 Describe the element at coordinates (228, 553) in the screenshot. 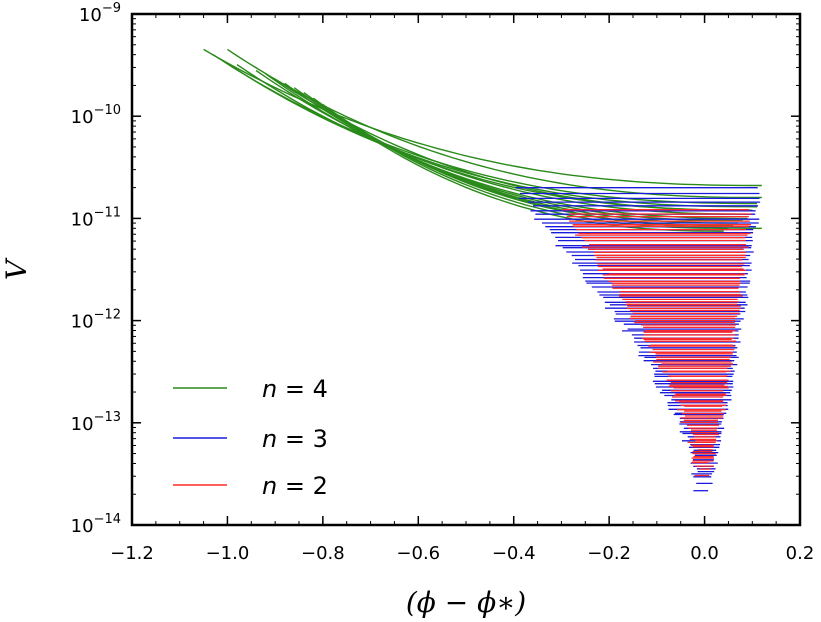

I see `x-tick-label: −1.0` at that location.